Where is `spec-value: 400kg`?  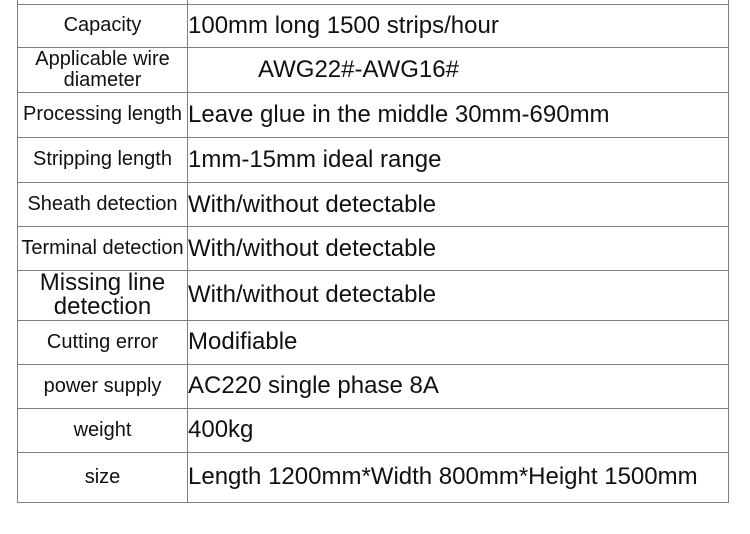
spec-value: 400kg is located at coordinates (458, 430).